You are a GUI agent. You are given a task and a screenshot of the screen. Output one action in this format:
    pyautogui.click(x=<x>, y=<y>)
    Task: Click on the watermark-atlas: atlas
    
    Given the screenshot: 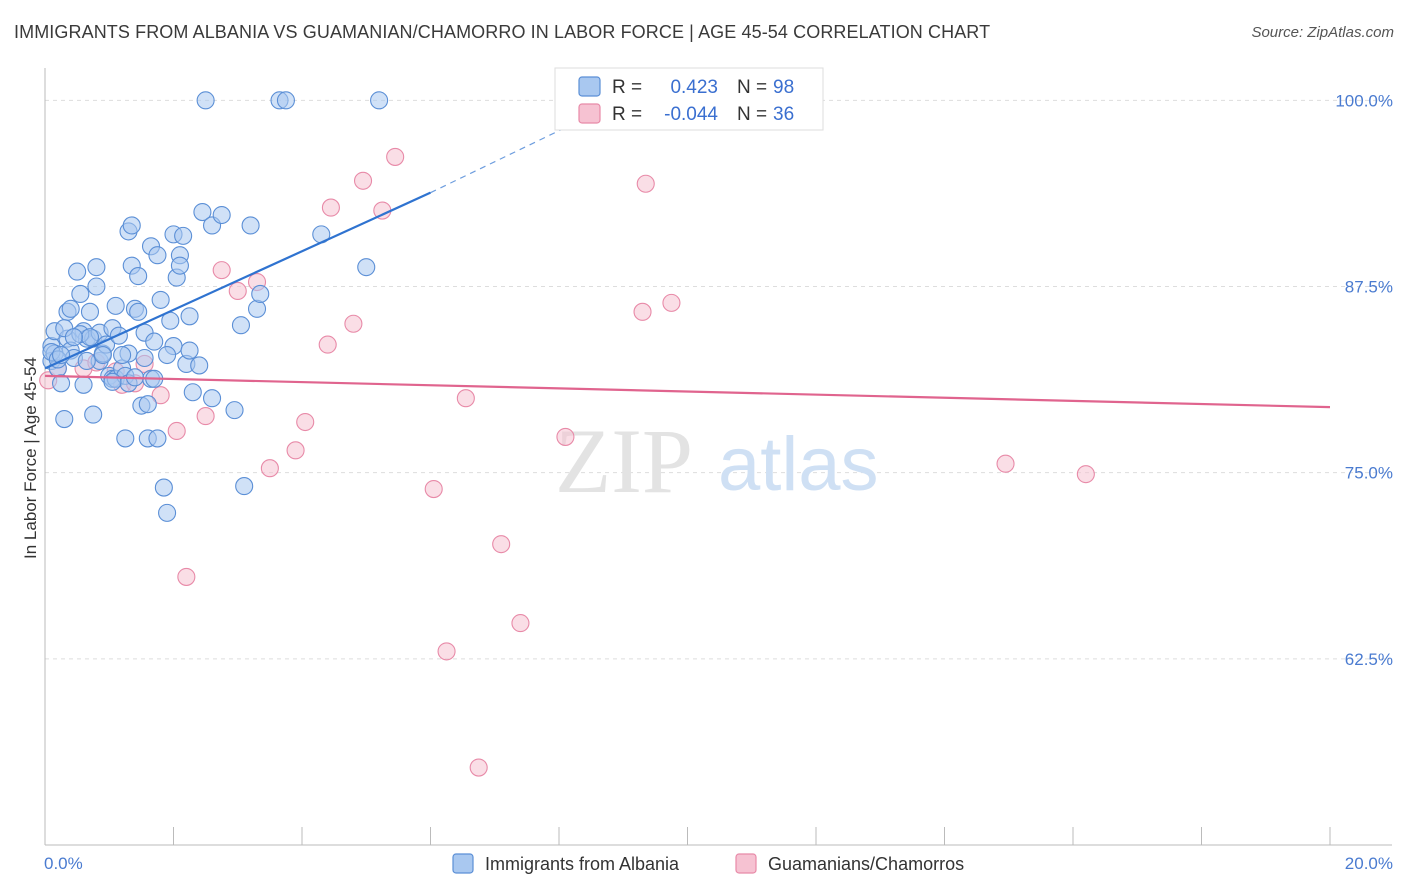 What is the action you would take?
    pyautogui.click(x=798, y=464)
    